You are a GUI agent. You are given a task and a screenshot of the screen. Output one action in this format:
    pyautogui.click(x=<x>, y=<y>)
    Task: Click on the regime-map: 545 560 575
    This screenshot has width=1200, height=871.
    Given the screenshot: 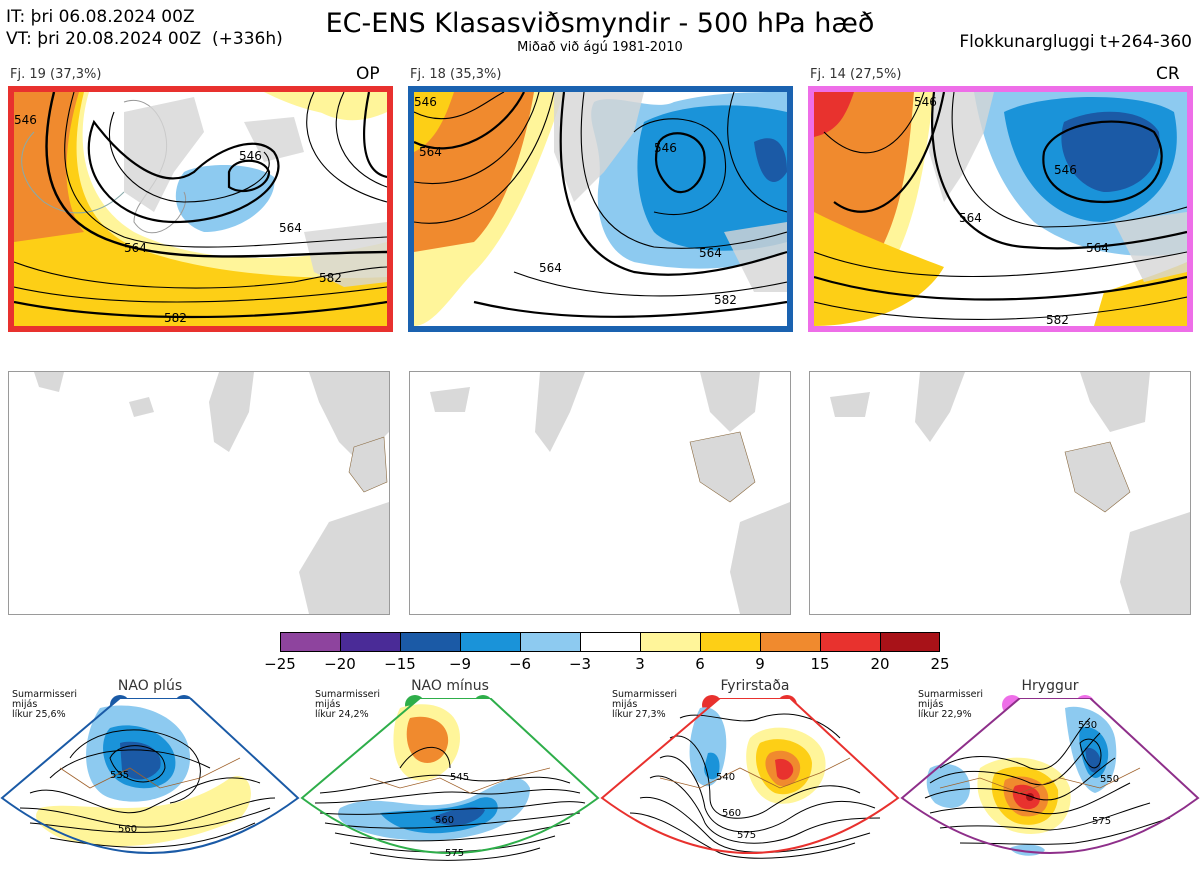 What is the action you would take?
    pyautogui.click(x=450, y=779)
    